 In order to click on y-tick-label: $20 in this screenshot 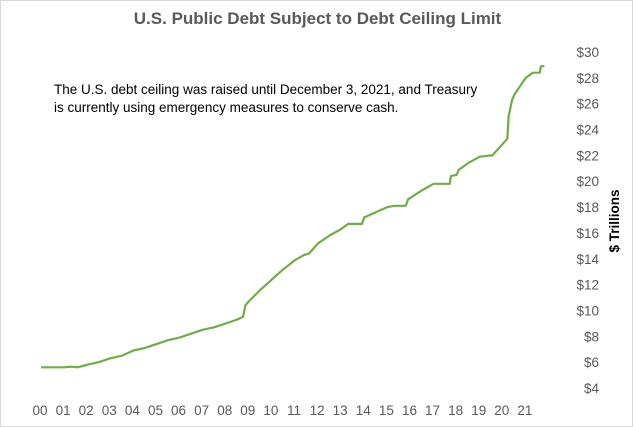, I will do `click(587, 181)`.